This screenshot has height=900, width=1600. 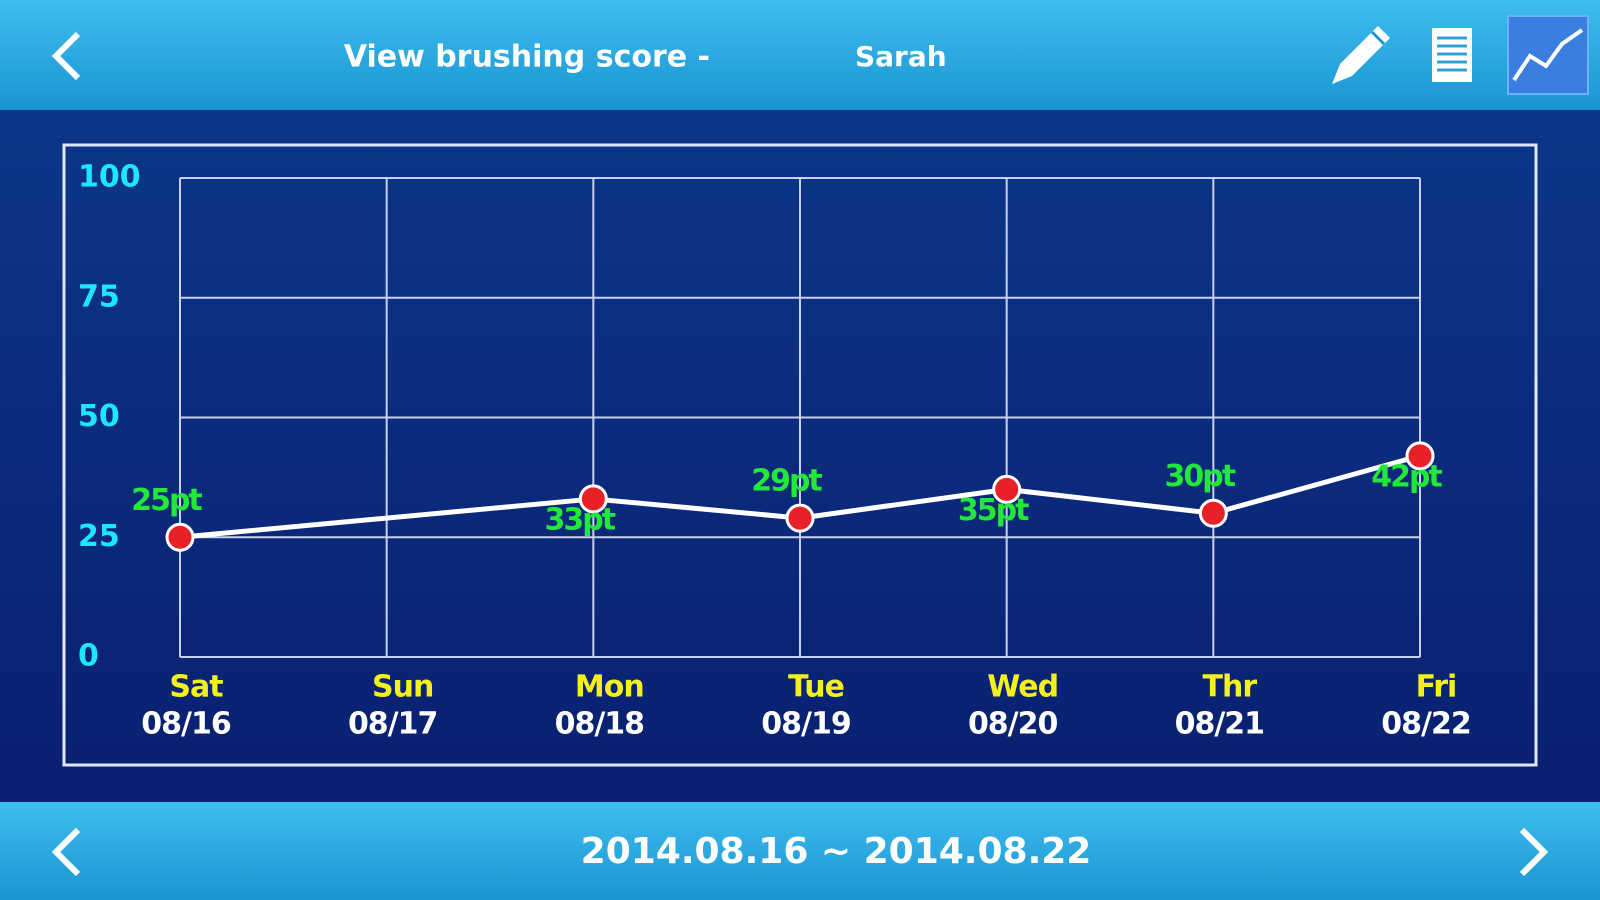 What do you see at coordinates (816, 687) in the screenshot?
I see `x-tick-label: Tue` at bounding box center [816, 687].